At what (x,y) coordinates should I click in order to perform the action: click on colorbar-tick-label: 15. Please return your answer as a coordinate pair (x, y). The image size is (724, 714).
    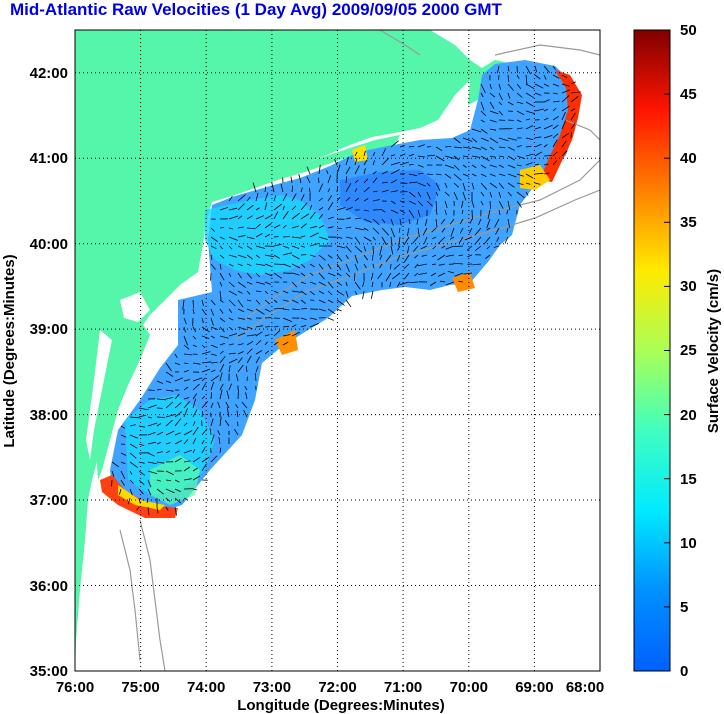
    Looking at the image, I should click on (688, 479).